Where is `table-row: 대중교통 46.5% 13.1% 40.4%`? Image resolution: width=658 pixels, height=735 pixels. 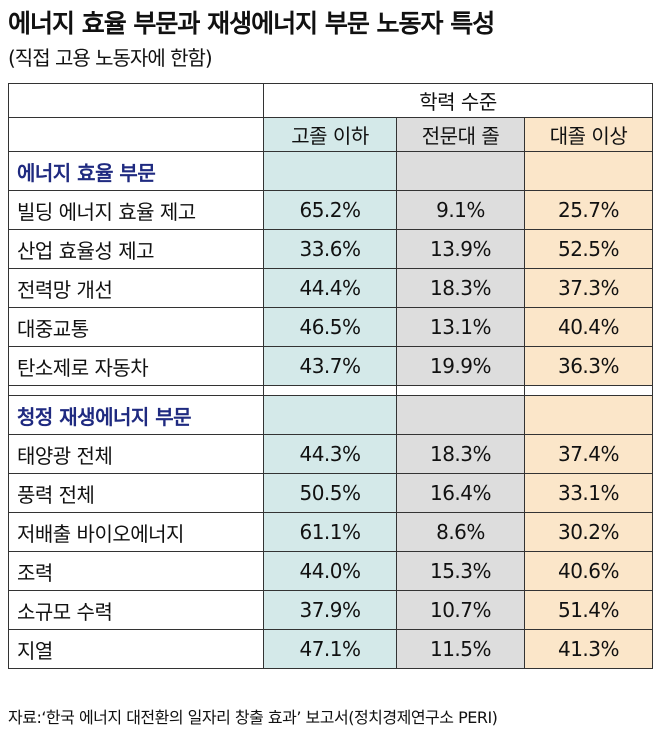 table-row: 대중교통 46.5% 13.1% 40.4% is located at coordinates (331, 327).